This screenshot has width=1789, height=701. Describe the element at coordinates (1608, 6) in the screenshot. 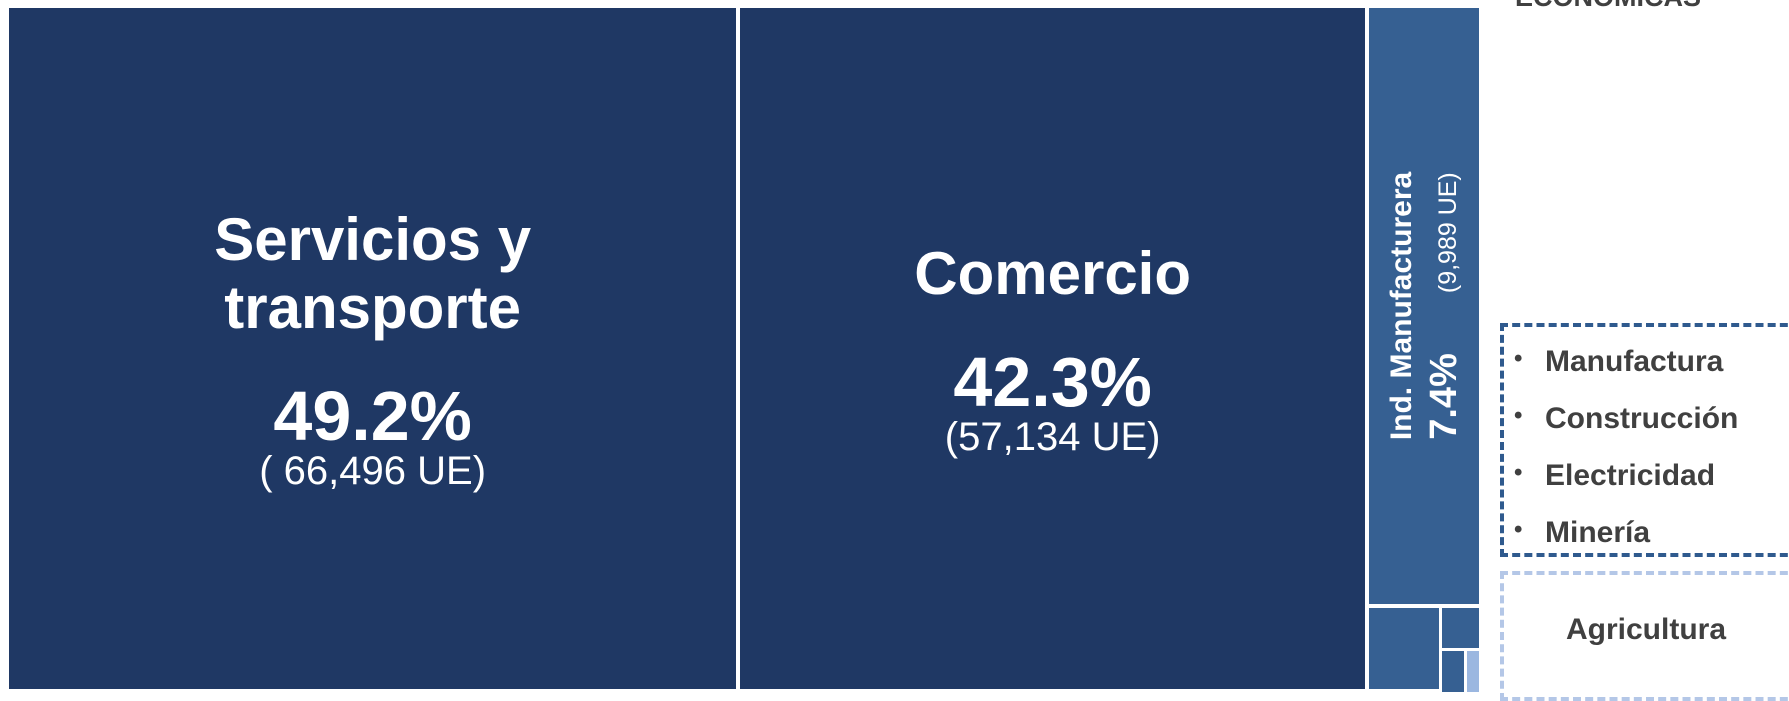

I see `legend-title: ECONÓMICAS` at that location.